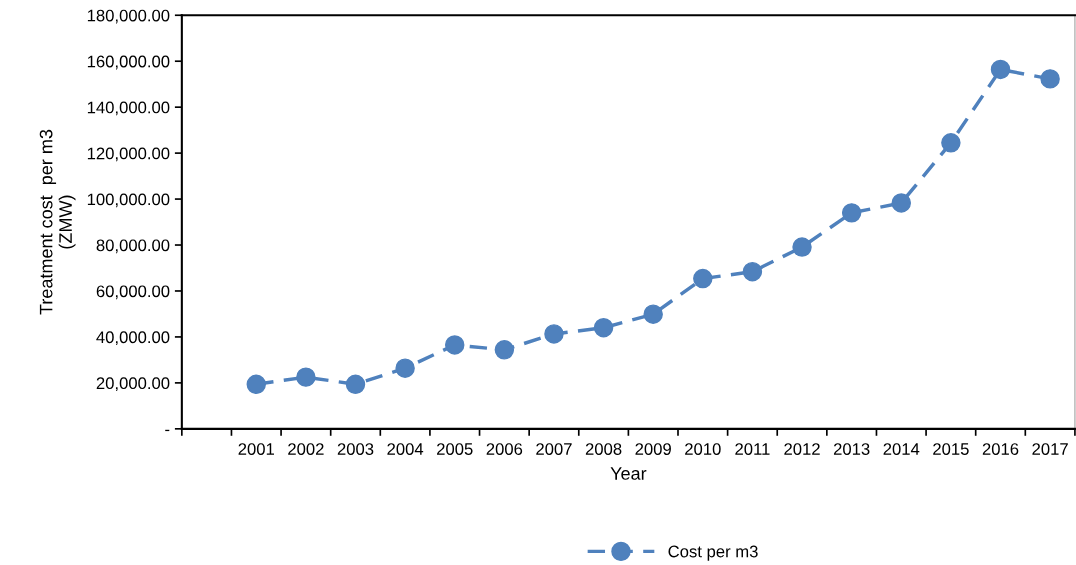  I want to click on x-tick-label: 2006, so click(504, 449).